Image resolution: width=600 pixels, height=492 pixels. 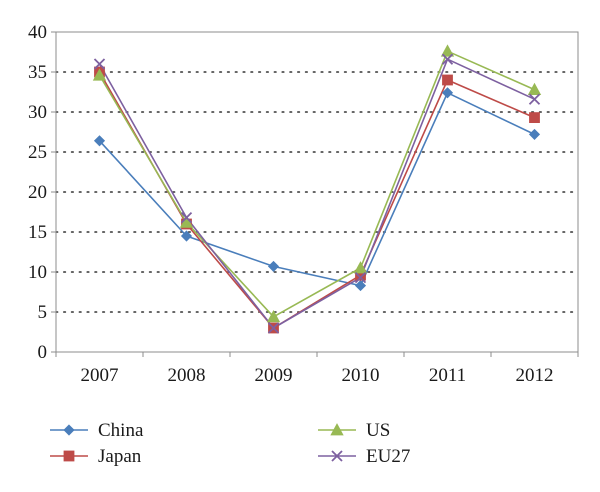 I want to click on point-japan-2012, so click(x=534, y=117).